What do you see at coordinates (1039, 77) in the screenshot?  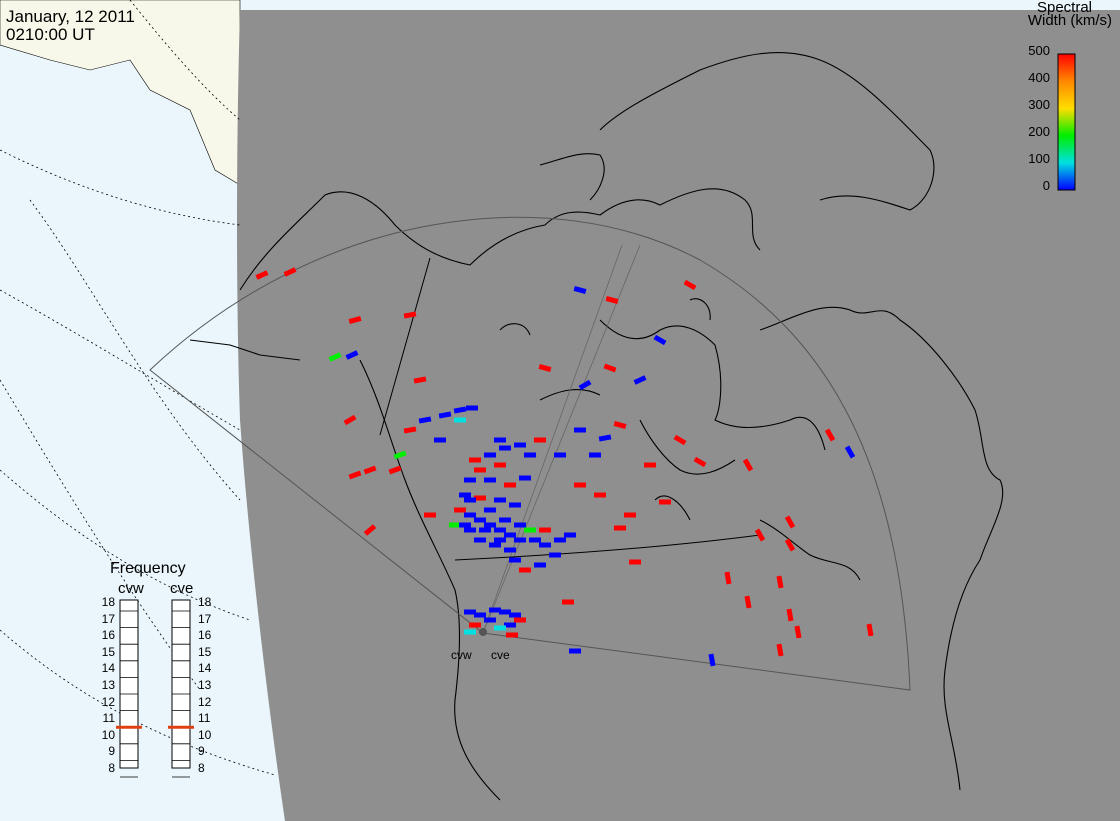 I see `colorbar-tick: 400` at bounding box center [1039, 77].